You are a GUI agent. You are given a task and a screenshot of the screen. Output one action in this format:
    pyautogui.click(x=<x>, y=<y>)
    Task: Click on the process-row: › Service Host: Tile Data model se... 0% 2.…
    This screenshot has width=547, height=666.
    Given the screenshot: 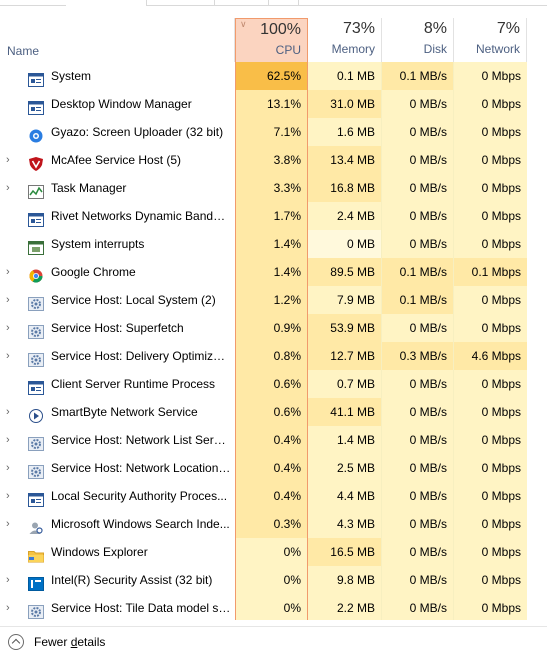 What is the action you would take?
    pyautogui.click(x=273, y=607)
    